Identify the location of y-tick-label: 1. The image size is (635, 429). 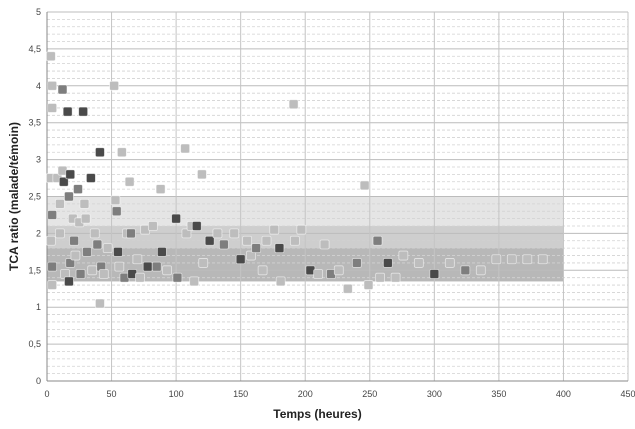
(38, 307).